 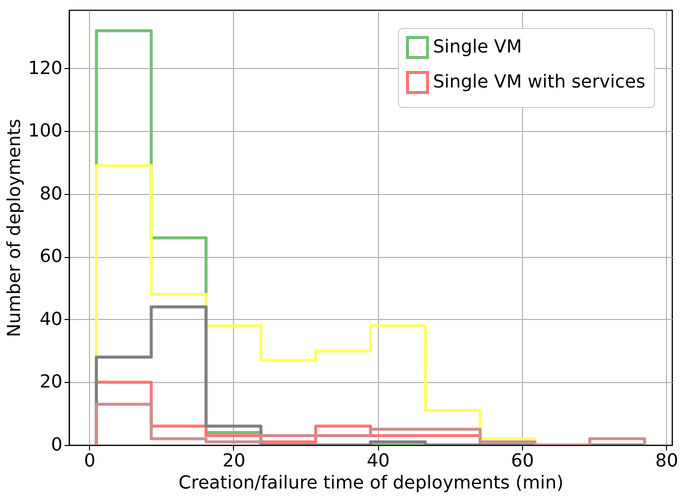 What do you see at coordinates (51, 257) in the screenshot?
I see `y-tick-label: 60` at bounding box center [51, 257].